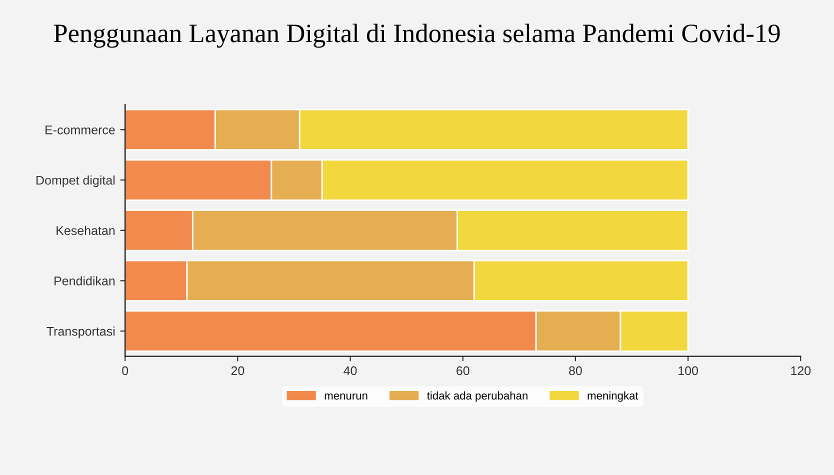  I want to click on x-tick-label: 60, so click(463, 371).